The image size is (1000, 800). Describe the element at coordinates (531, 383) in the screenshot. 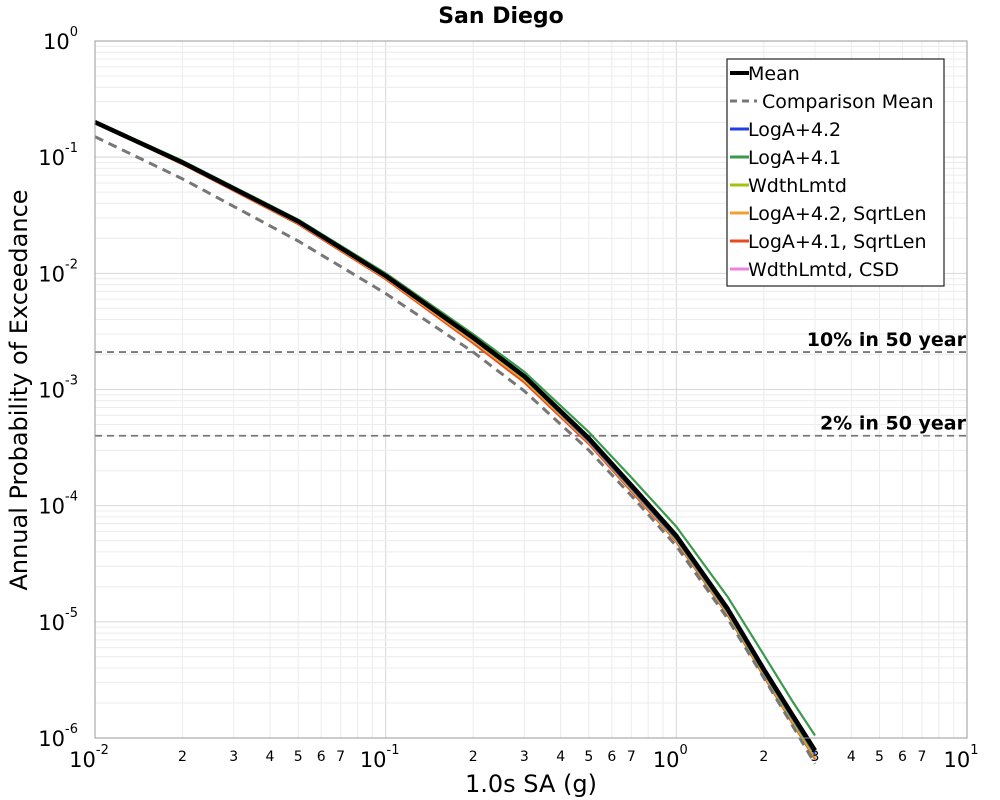

I see `reference-lines: 10% in 50 year 2% in 50 year` at that location.